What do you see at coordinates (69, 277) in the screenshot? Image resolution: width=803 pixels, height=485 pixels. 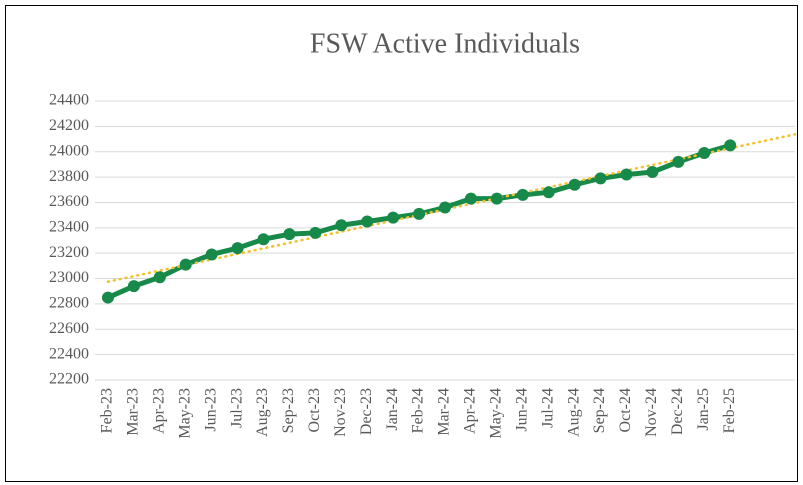 I see `y-tick-label: 23000` at bounding box center [69, 277].